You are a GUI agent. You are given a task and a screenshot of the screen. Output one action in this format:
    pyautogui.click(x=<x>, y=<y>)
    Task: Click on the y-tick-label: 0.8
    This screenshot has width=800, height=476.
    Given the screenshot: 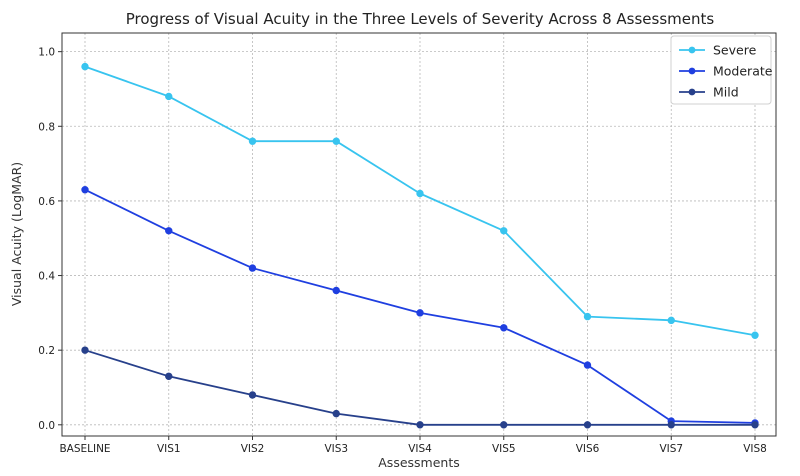 What is the action you would take?
    pyautogui.click(x=46, y=127)
    